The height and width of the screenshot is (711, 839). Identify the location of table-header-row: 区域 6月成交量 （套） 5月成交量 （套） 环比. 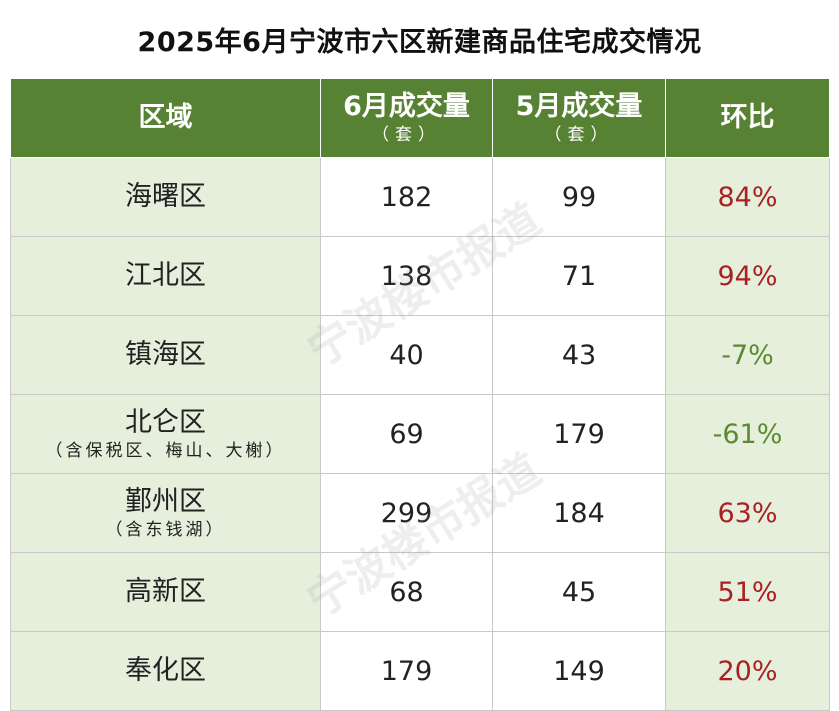
(420, 118).